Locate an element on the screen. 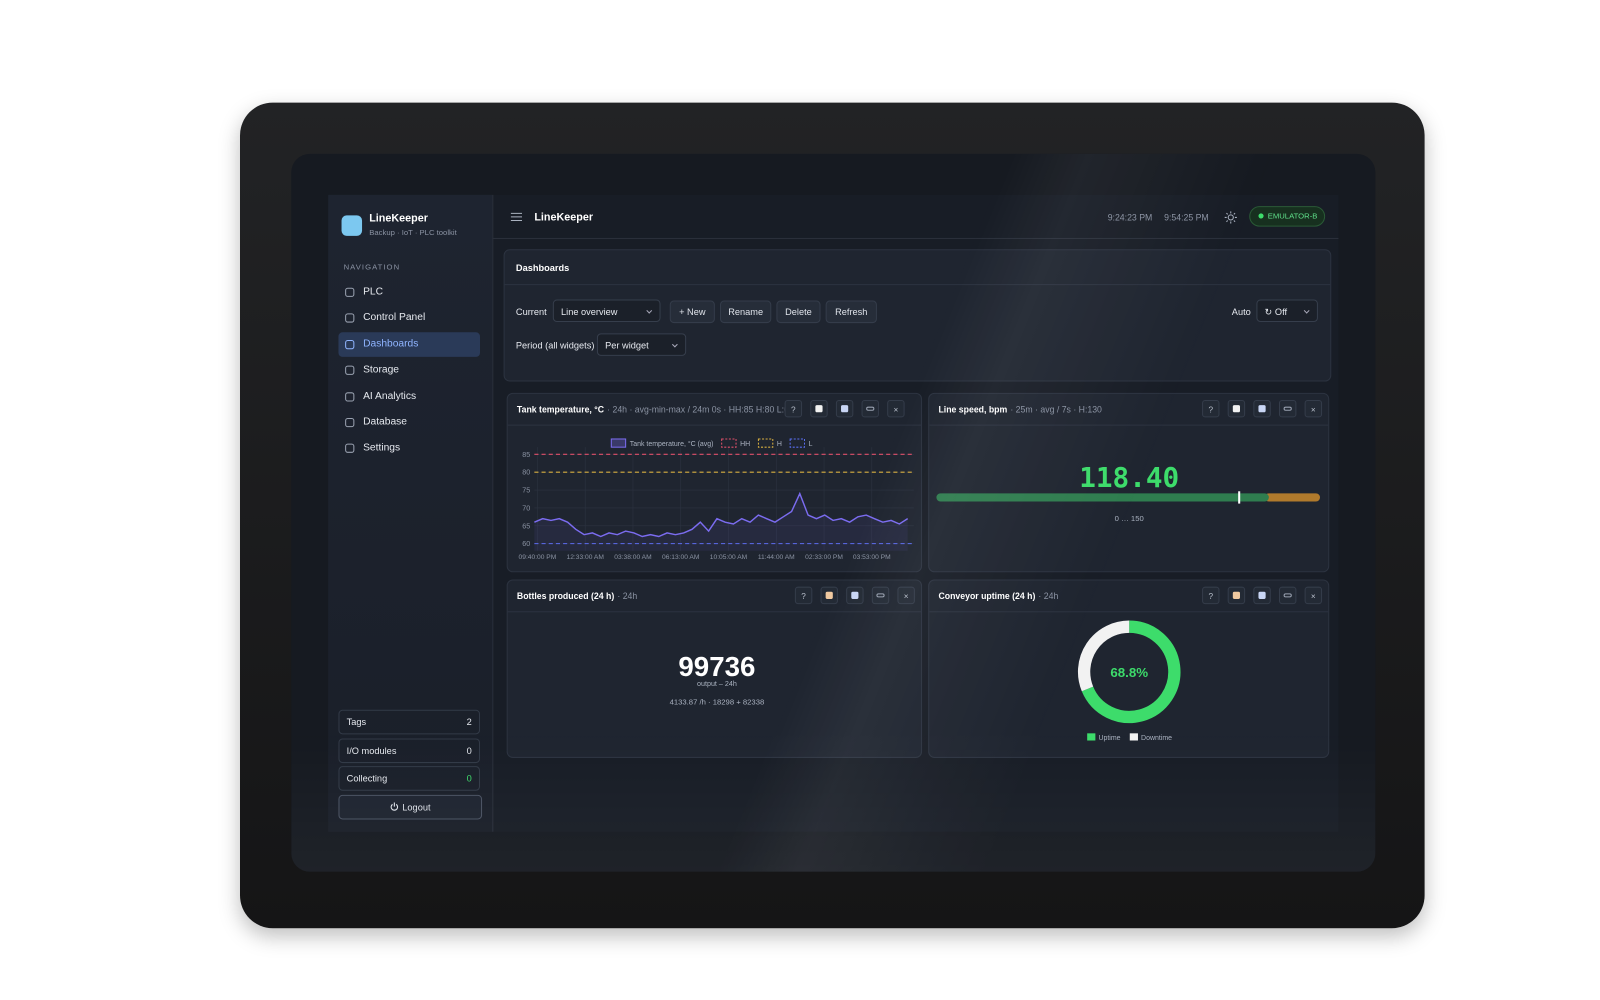 This screenshot has height=1000, width=1600. toolbar-button: Delete is located at coordinates (798, 312).